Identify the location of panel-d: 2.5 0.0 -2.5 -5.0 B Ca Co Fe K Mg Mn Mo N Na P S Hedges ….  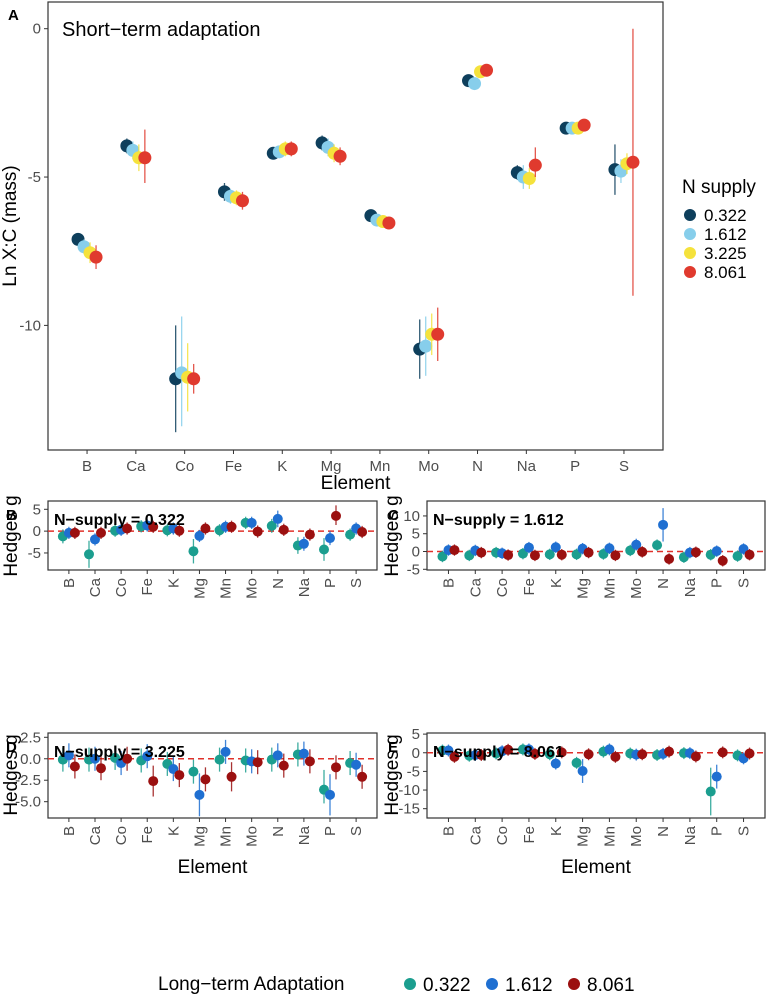
(189, 803).